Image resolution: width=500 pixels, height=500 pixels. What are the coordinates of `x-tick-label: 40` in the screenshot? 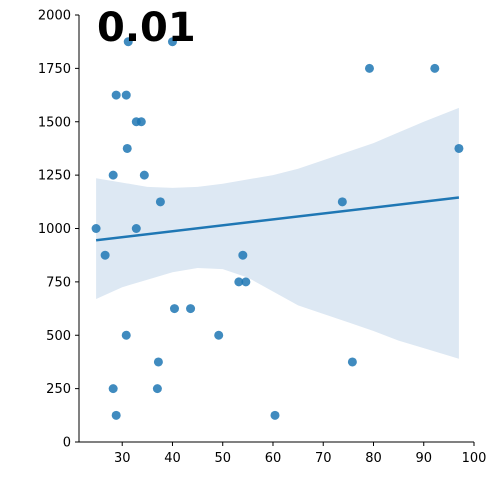 It's located at (172, 458).